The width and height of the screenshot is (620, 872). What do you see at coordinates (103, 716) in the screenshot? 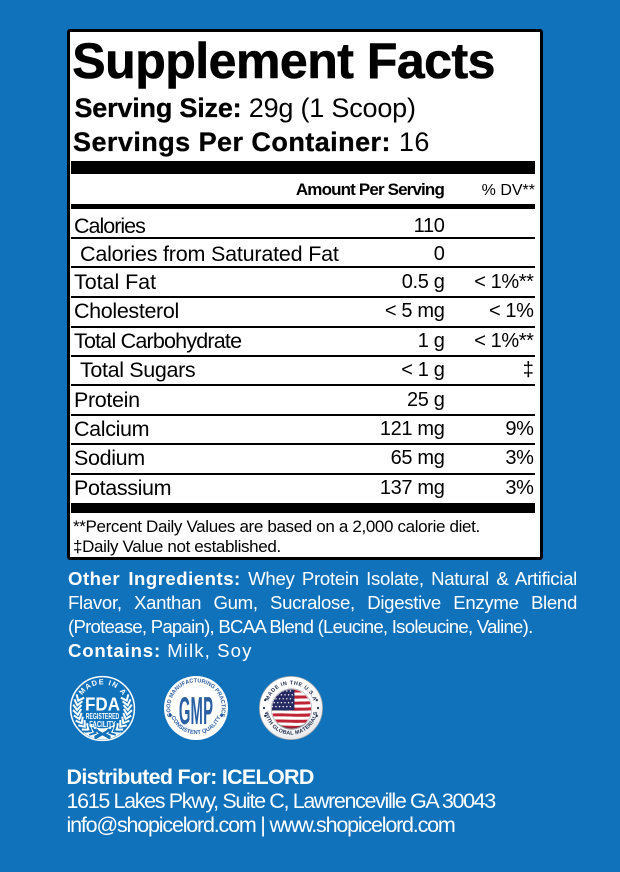
I see `svg-text: REGISTERED` at bounding box center [103, 716].